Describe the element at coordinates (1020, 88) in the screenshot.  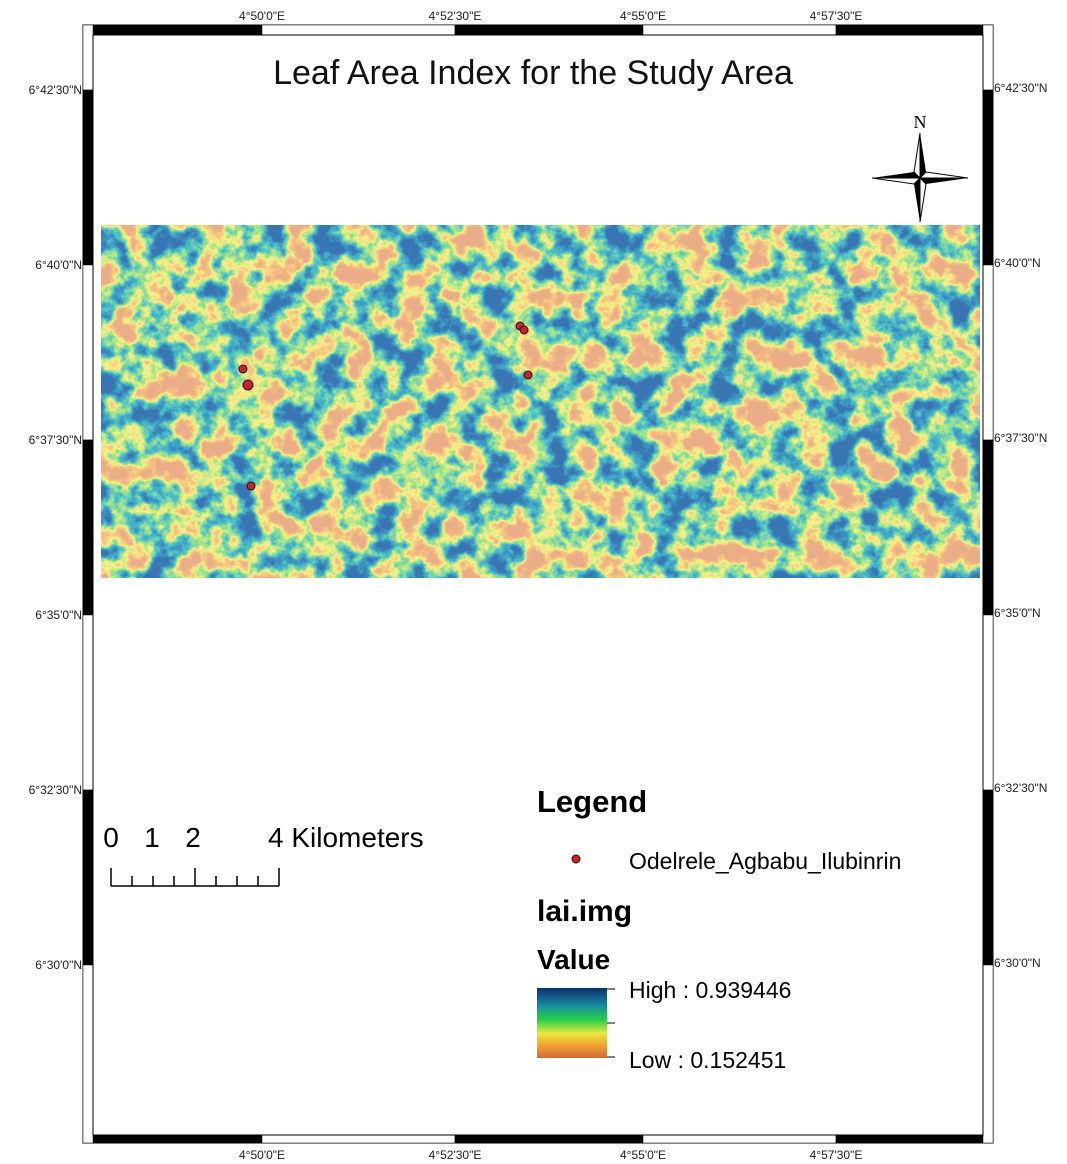
I see `right-coord-label: 6°42'30"N` at that location.